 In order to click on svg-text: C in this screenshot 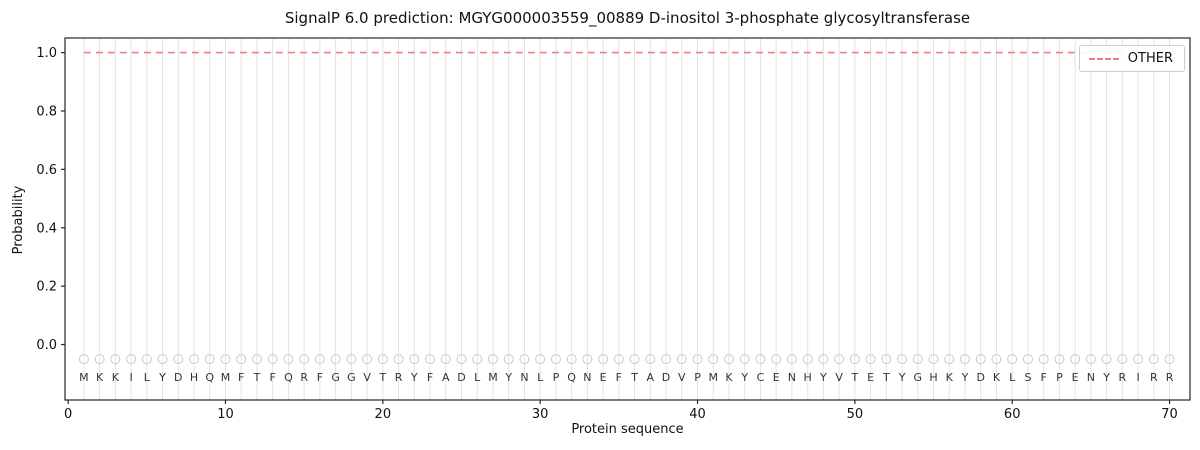, I will do `click(761, 377)`.